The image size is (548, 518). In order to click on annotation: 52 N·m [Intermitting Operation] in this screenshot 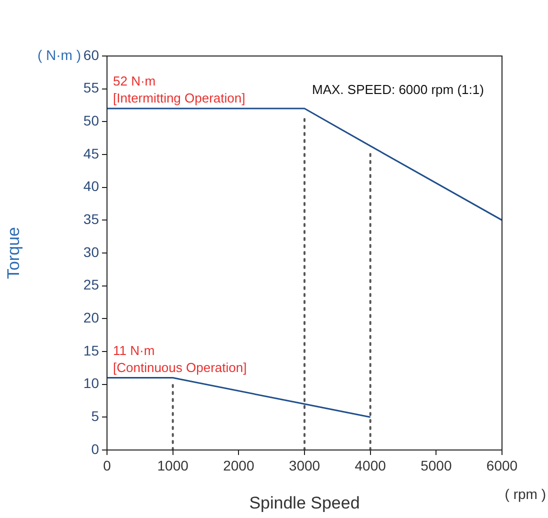, I will do `click(179, 90)`.